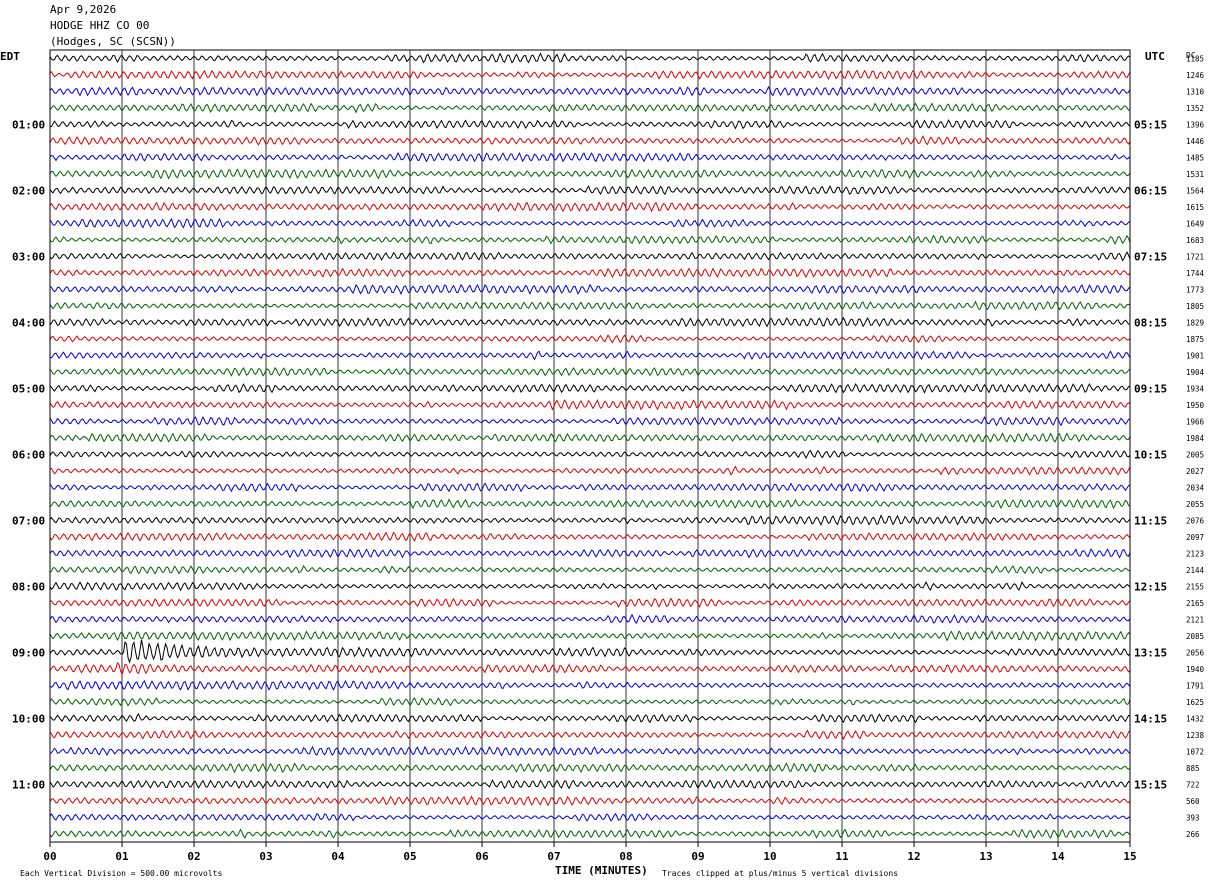 Image resolution: width=1210 pixels, height=886 pixels. Describe the element at coordinates (1195, 421) in the screenshot. I see `dc-offset-label: 1966` at that location.